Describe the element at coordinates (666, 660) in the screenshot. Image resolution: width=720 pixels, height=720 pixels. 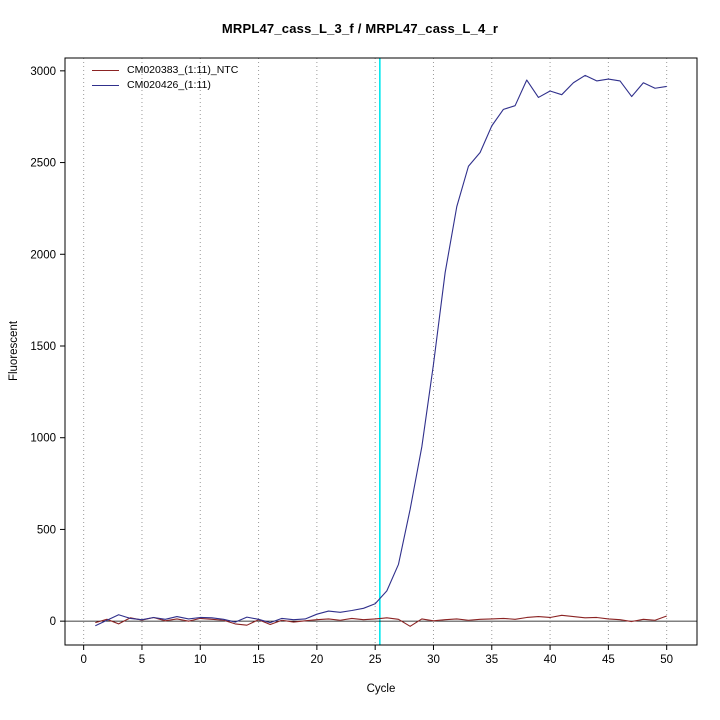
I see `x-tick-label: 50` at that location.